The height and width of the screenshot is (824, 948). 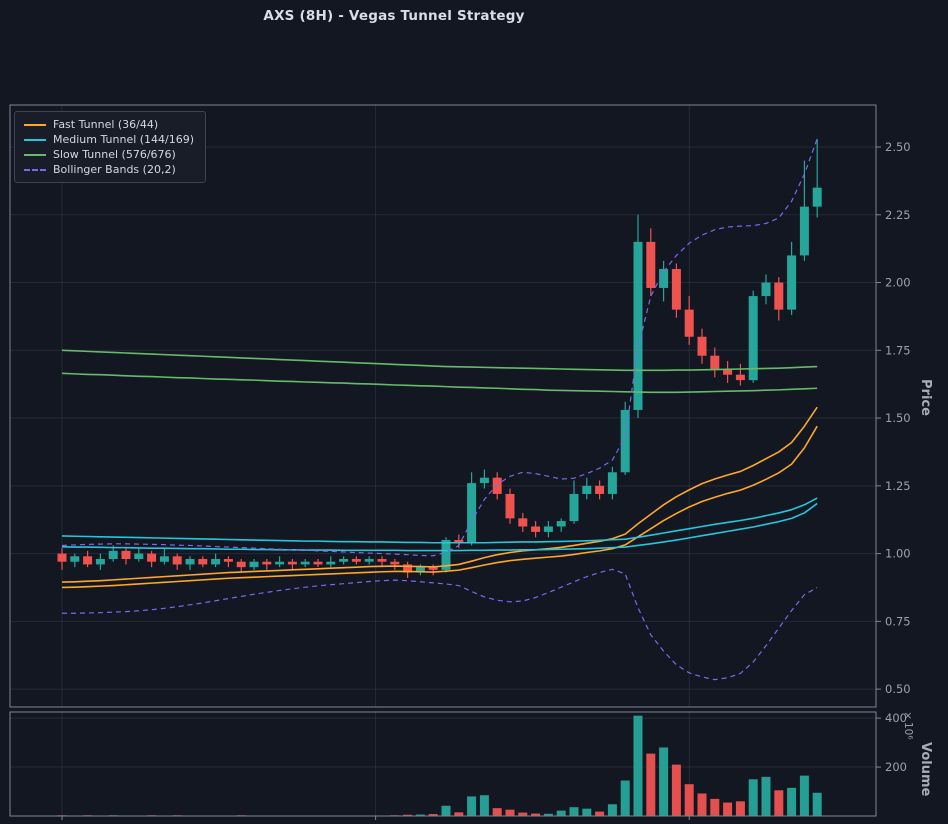 I want to click on volume-axis-label: Volume, so click(x=925, y=769).